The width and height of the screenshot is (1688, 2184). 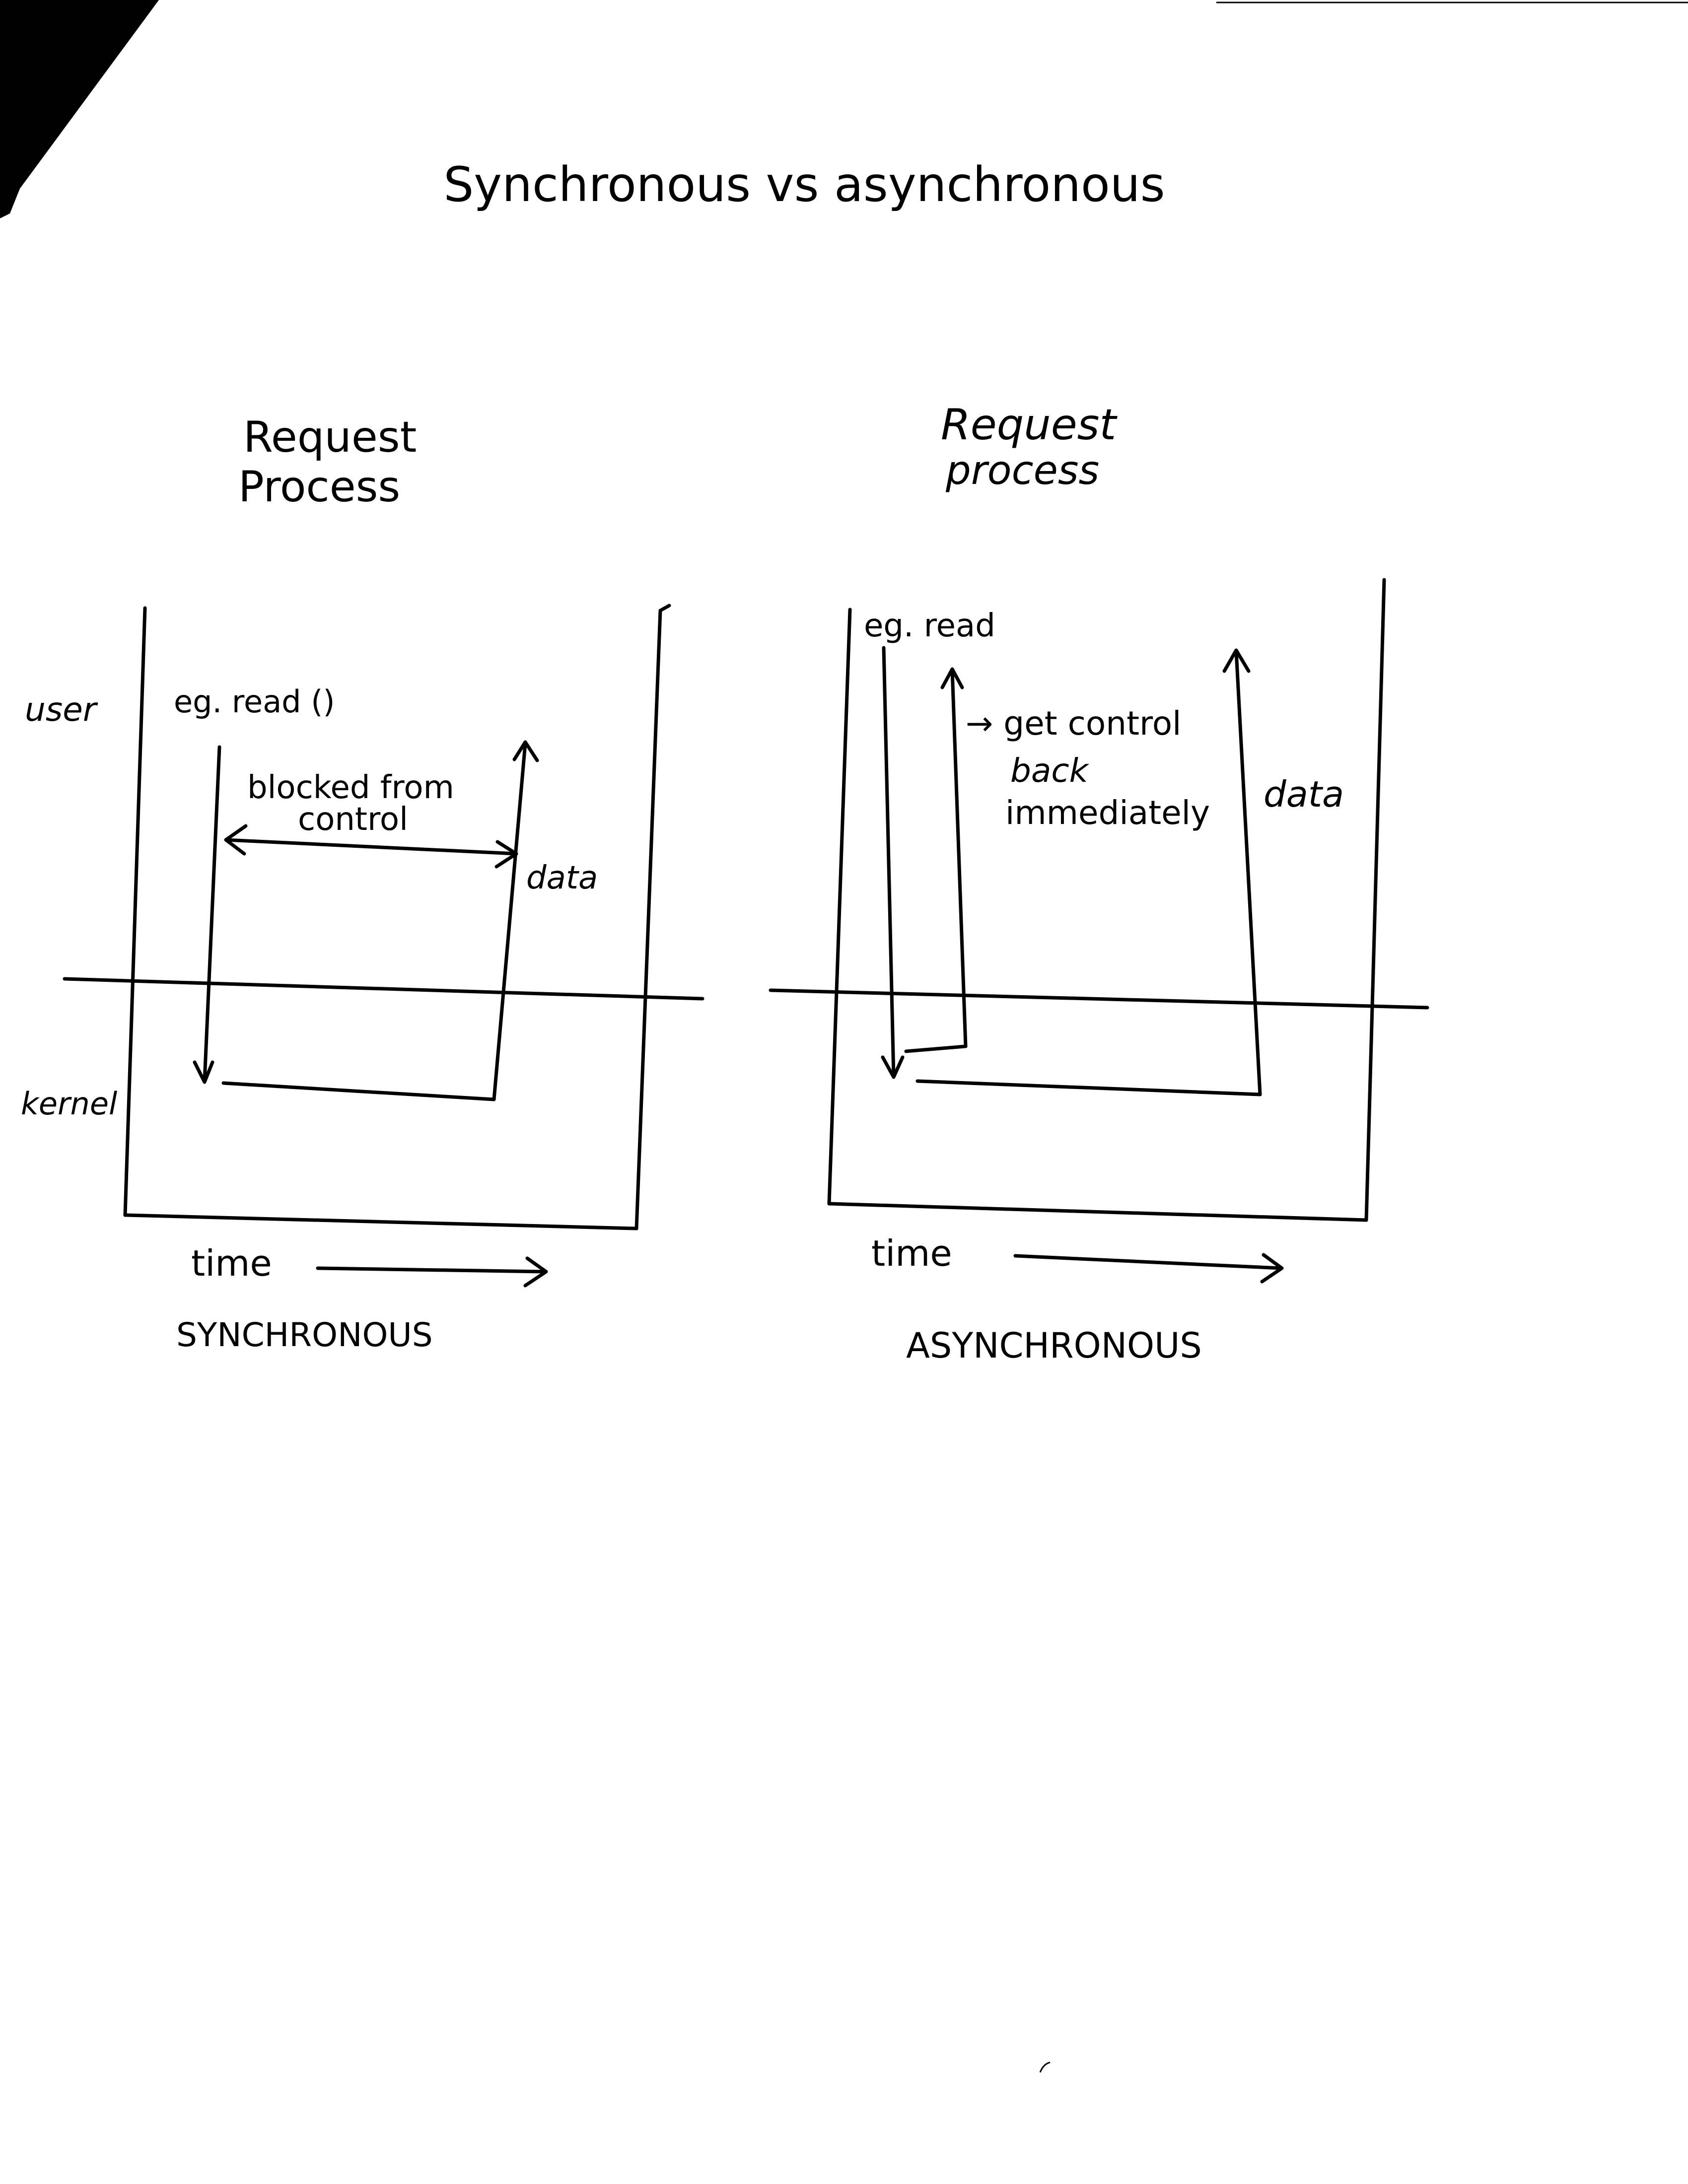 What do you see at coordinates (535, 1272) in the screenshot?
I see `sync-time-arrowhead` at bounding box center [535, 1272].